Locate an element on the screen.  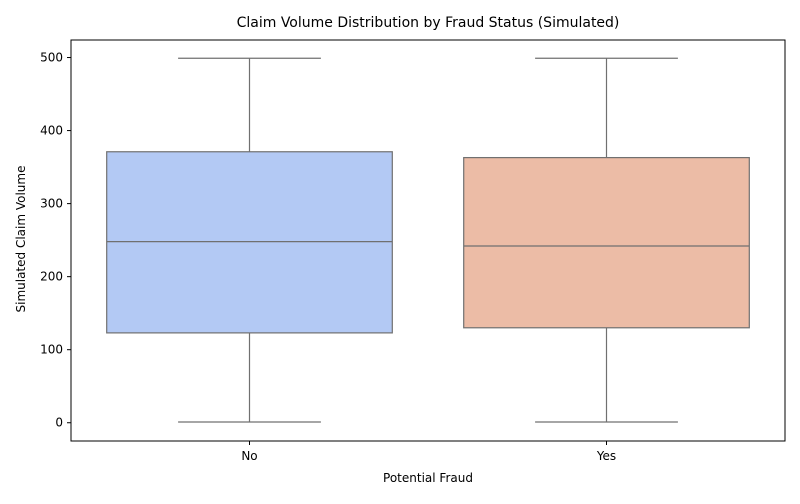
y-tick-label-400: 400 is located at coordinates (51, 131).